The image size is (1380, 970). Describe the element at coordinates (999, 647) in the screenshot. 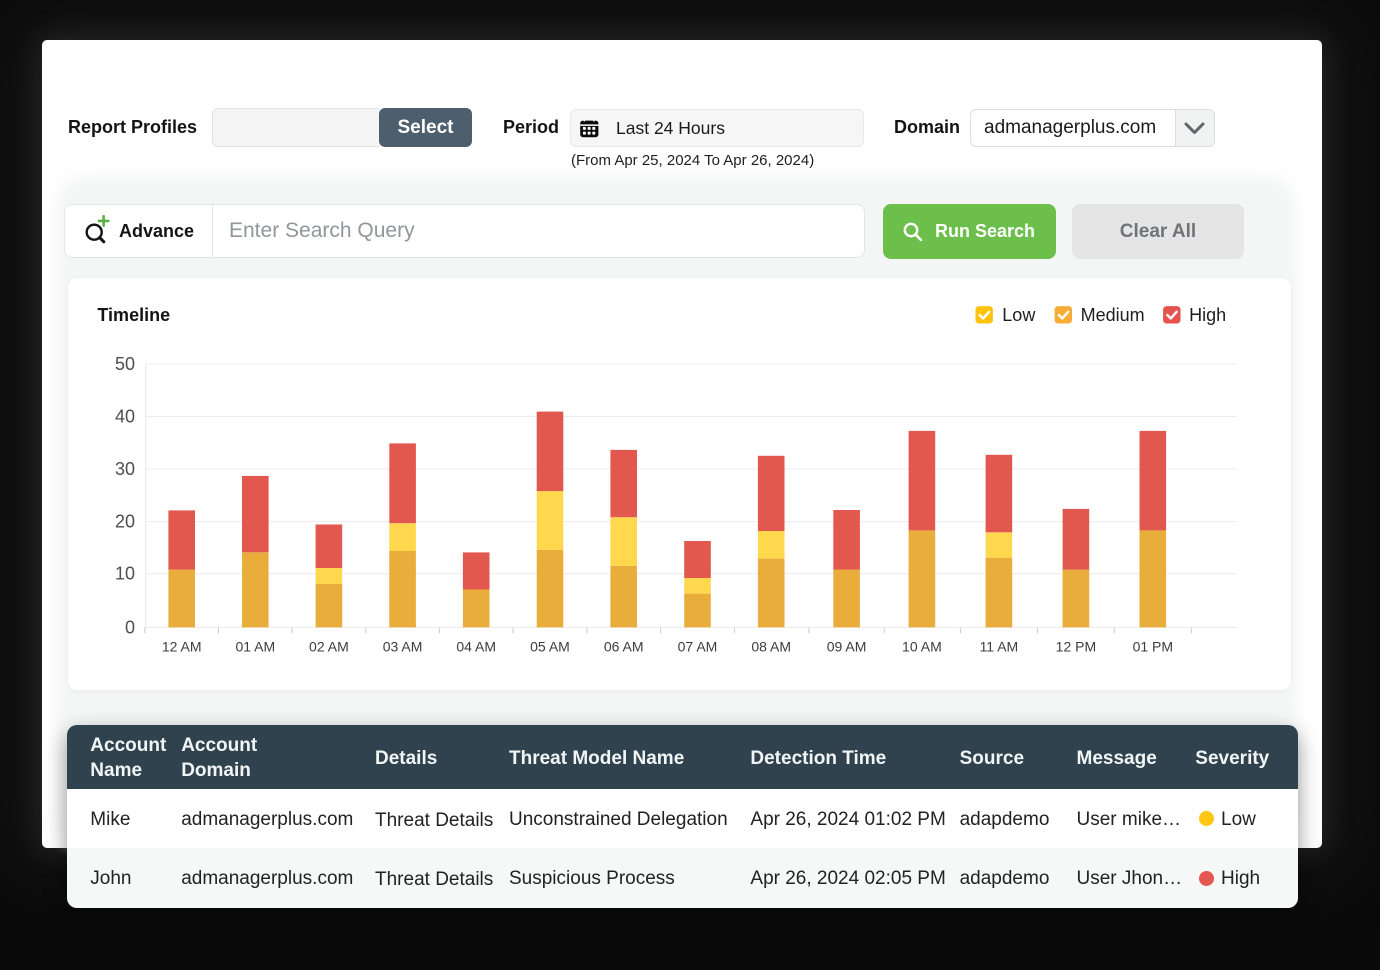

I see `svg-text: 11 AM` at that location.